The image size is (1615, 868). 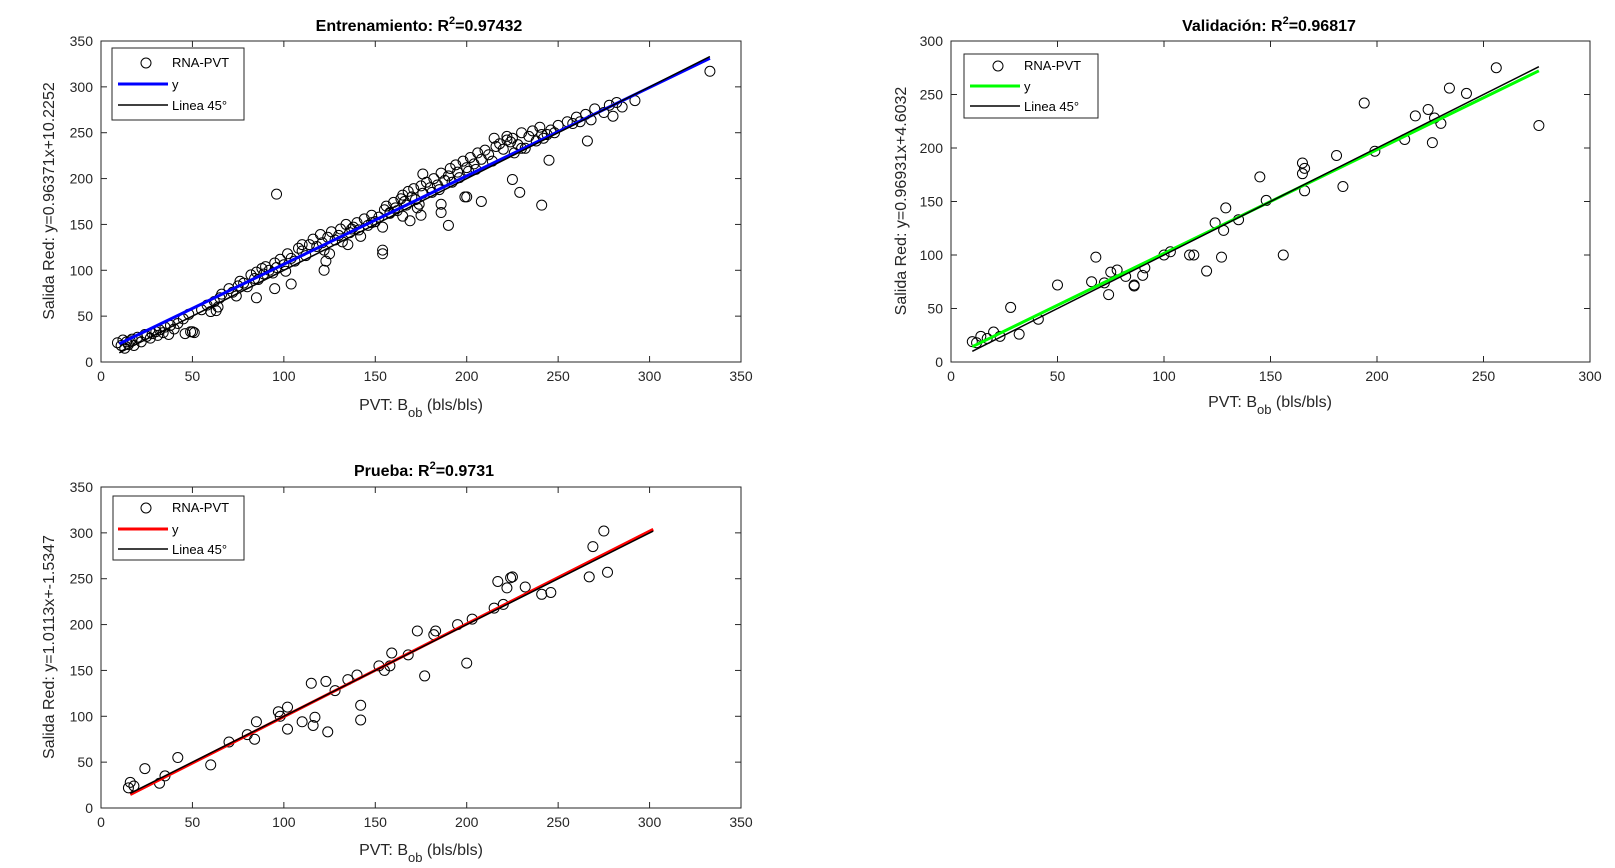 I want to click on x-tick-label: 200, so click(x=1377, y=376).